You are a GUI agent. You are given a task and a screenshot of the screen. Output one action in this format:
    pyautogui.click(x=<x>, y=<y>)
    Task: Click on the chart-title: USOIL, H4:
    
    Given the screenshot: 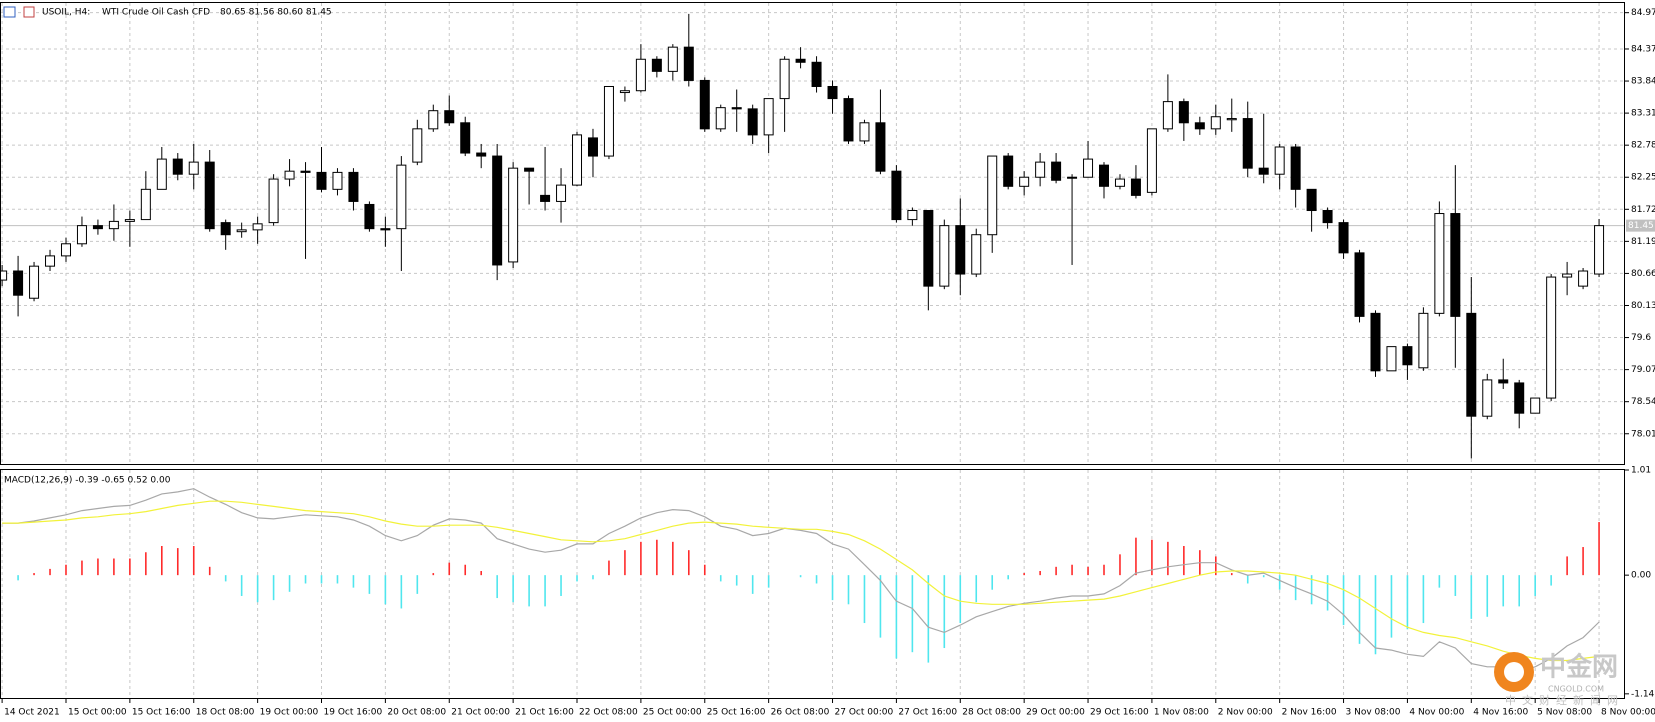 What is the action you would take?
    pyautogui.click(x=66, y=13)
    